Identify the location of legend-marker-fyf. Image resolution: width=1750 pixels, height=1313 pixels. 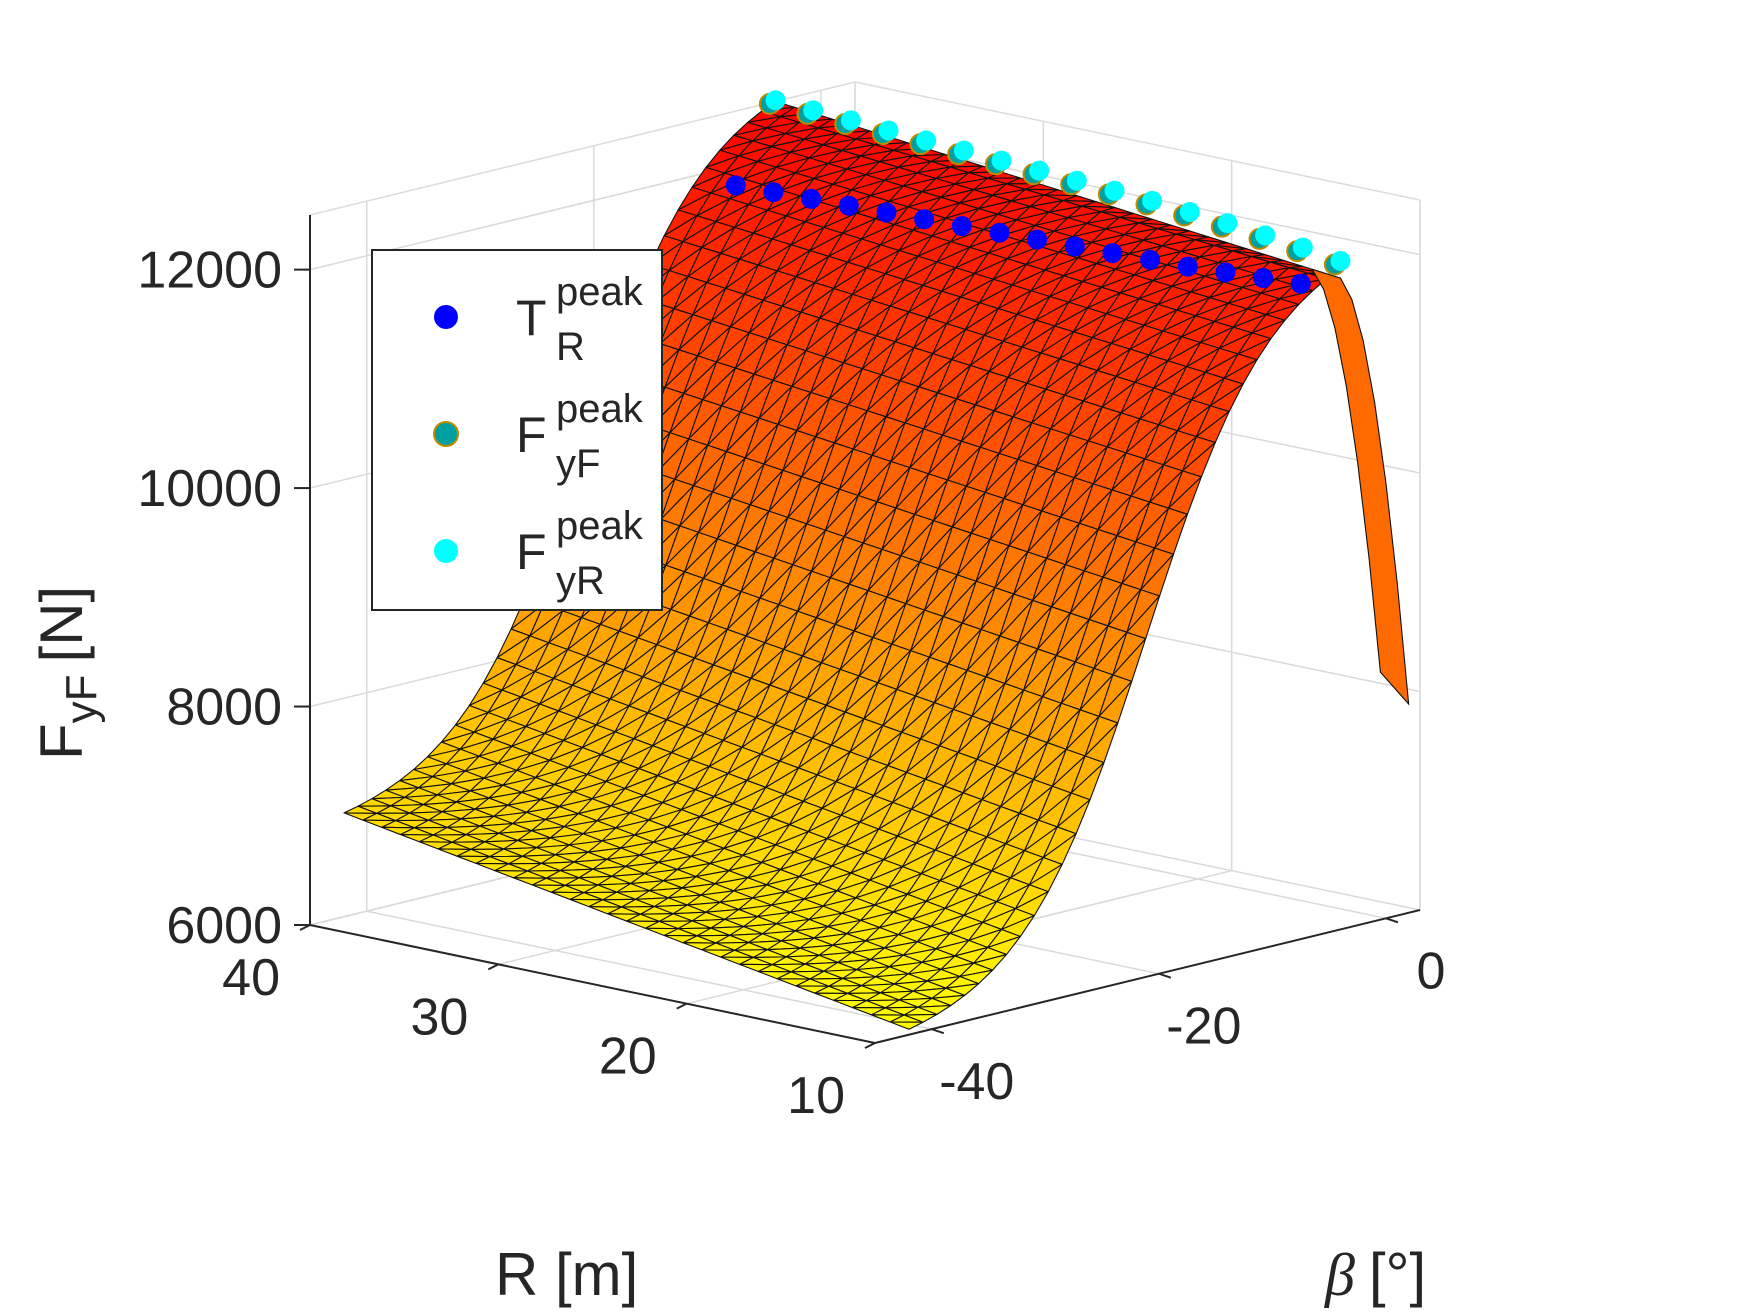
(446, 434).